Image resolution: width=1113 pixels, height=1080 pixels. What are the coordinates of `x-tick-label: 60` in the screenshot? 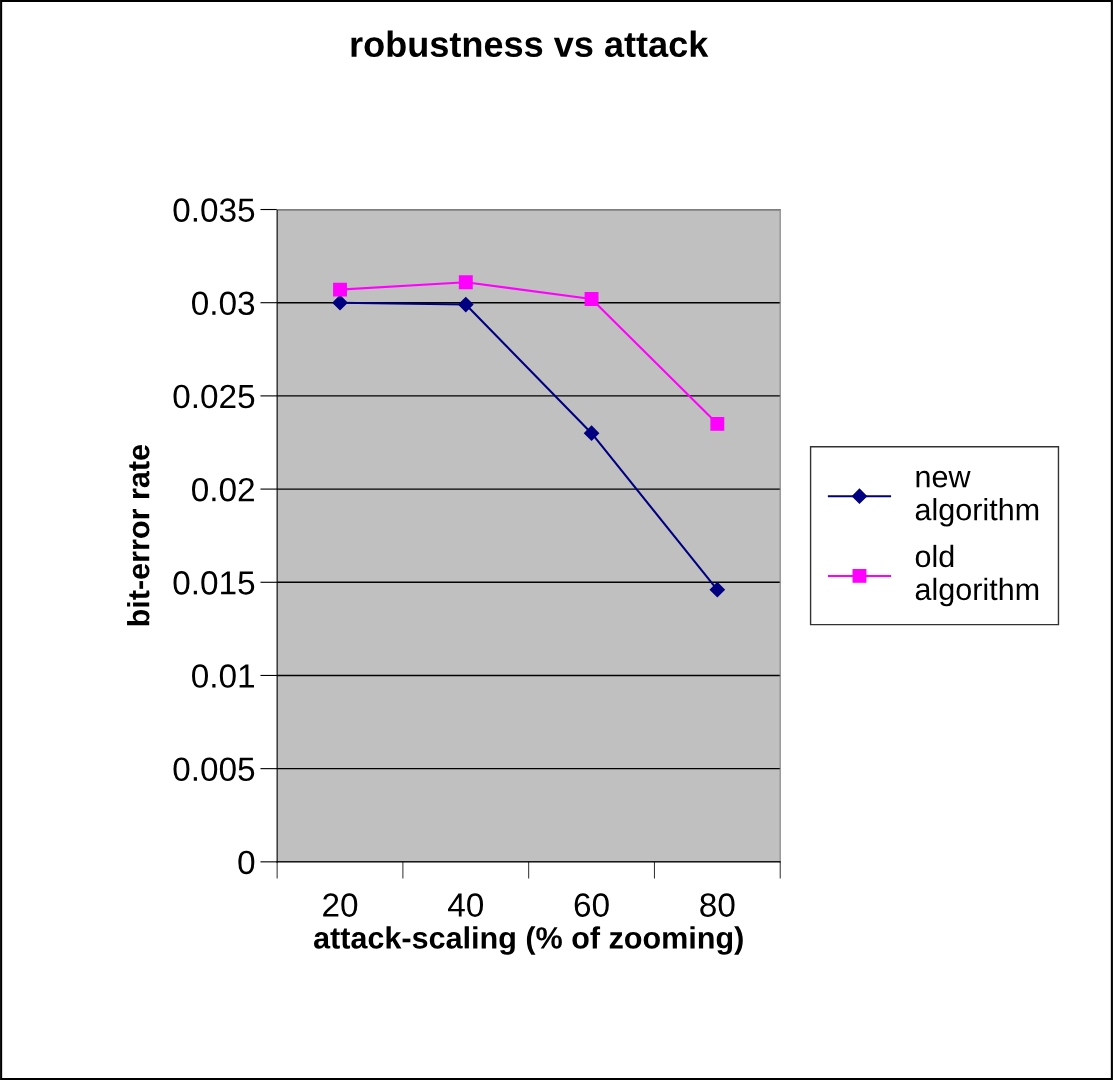 It's located at (591, 905).